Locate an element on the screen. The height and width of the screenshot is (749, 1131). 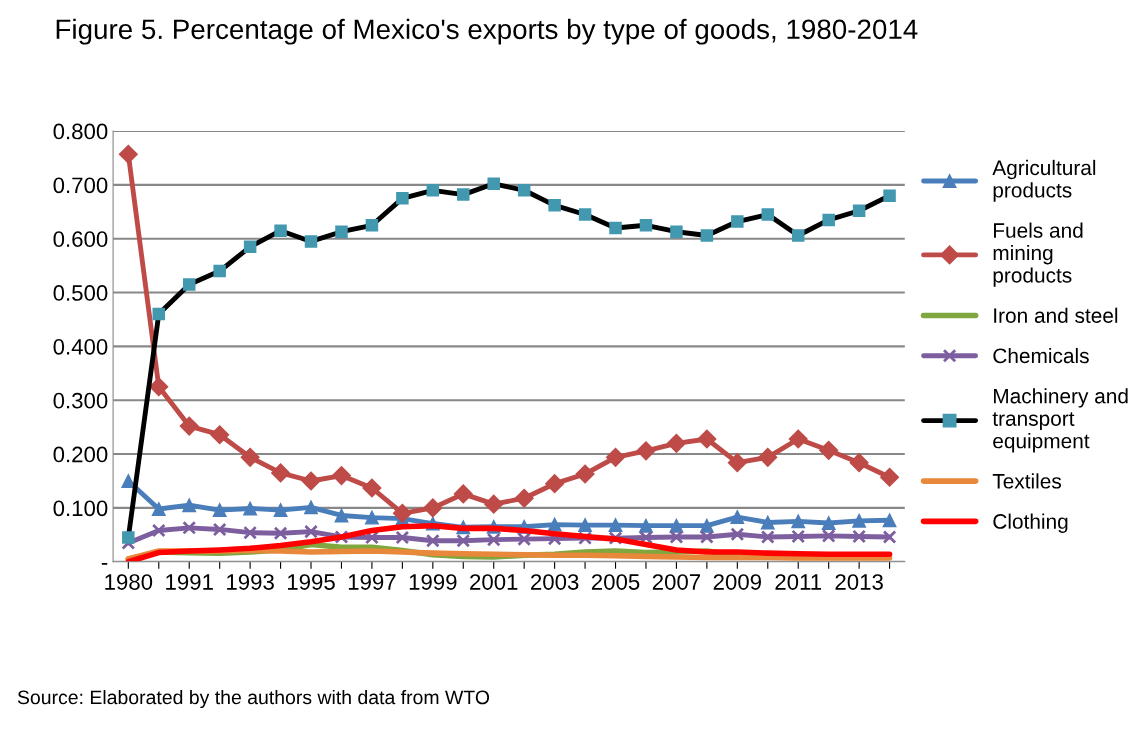
x-tick-label: 2011 is located at coordinates (798, 582).